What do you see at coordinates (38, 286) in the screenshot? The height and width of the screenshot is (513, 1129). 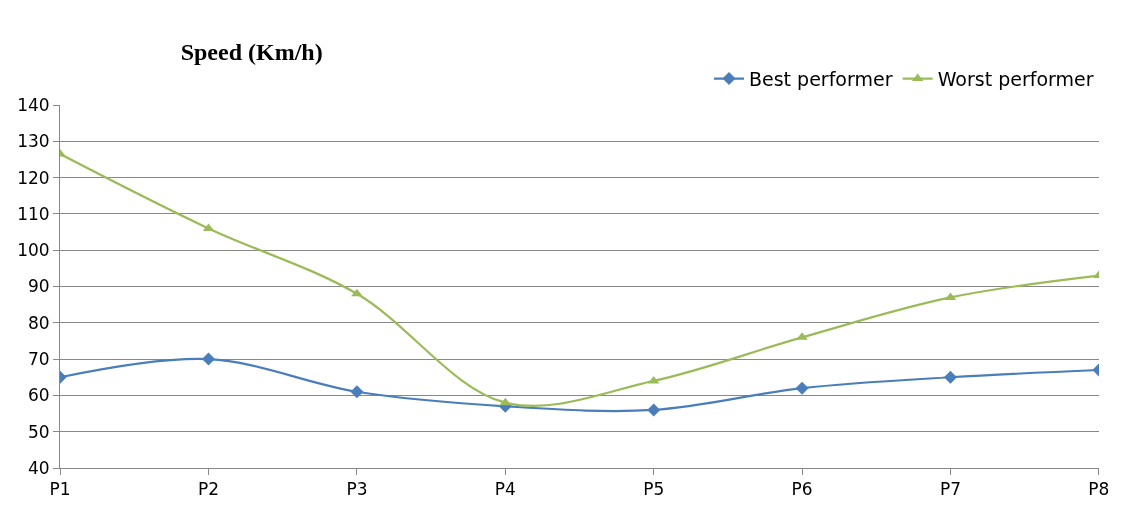 I see `y-tick-label: 90` at bounding box center [38, 286].